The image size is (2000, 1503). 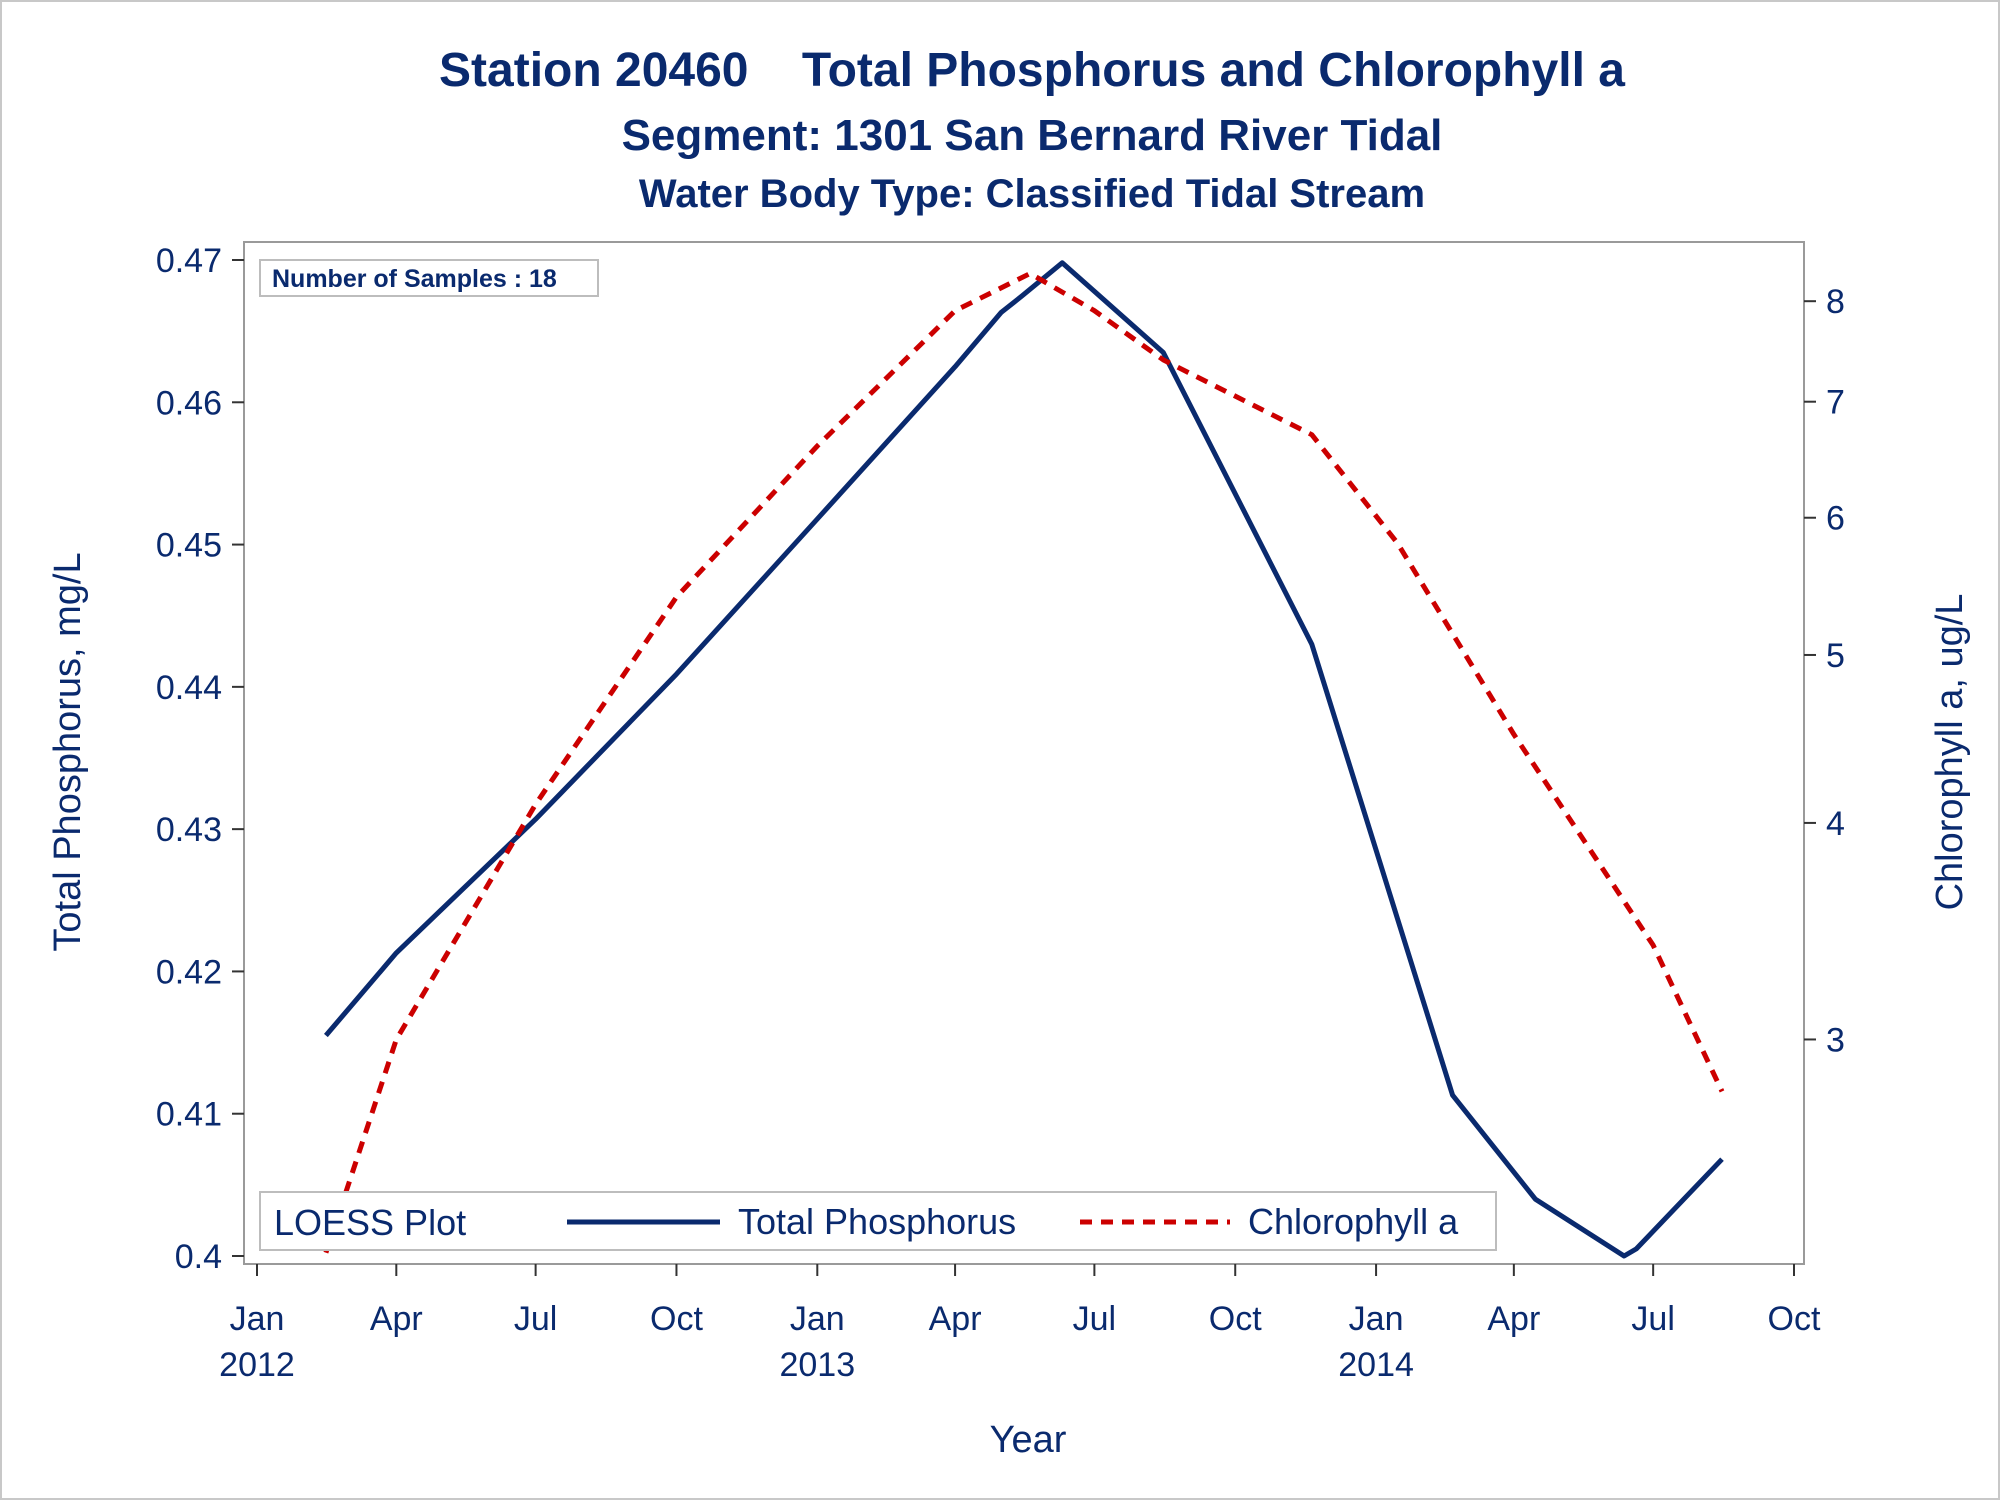 I want to click on y-tick-label: 0.45, so click(x=189, y=546).